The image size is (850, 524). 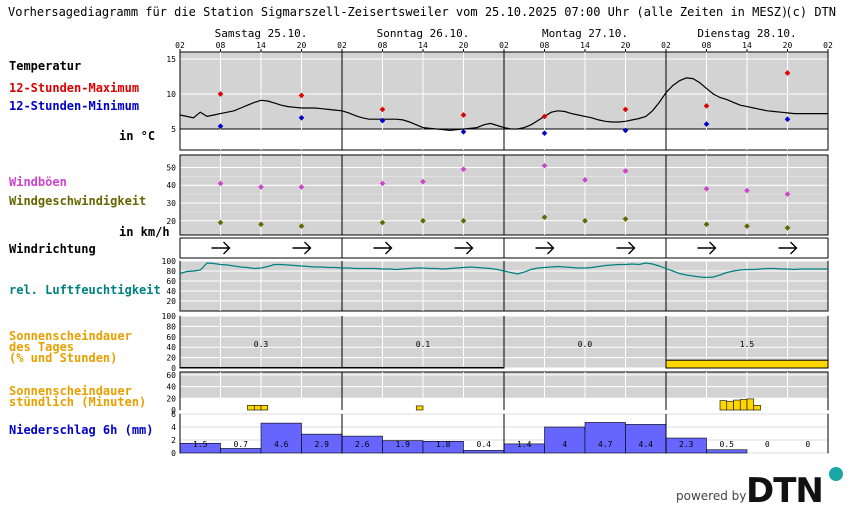 I want to click on temperature-ytick-label: 5, so click(x=173, y=129).